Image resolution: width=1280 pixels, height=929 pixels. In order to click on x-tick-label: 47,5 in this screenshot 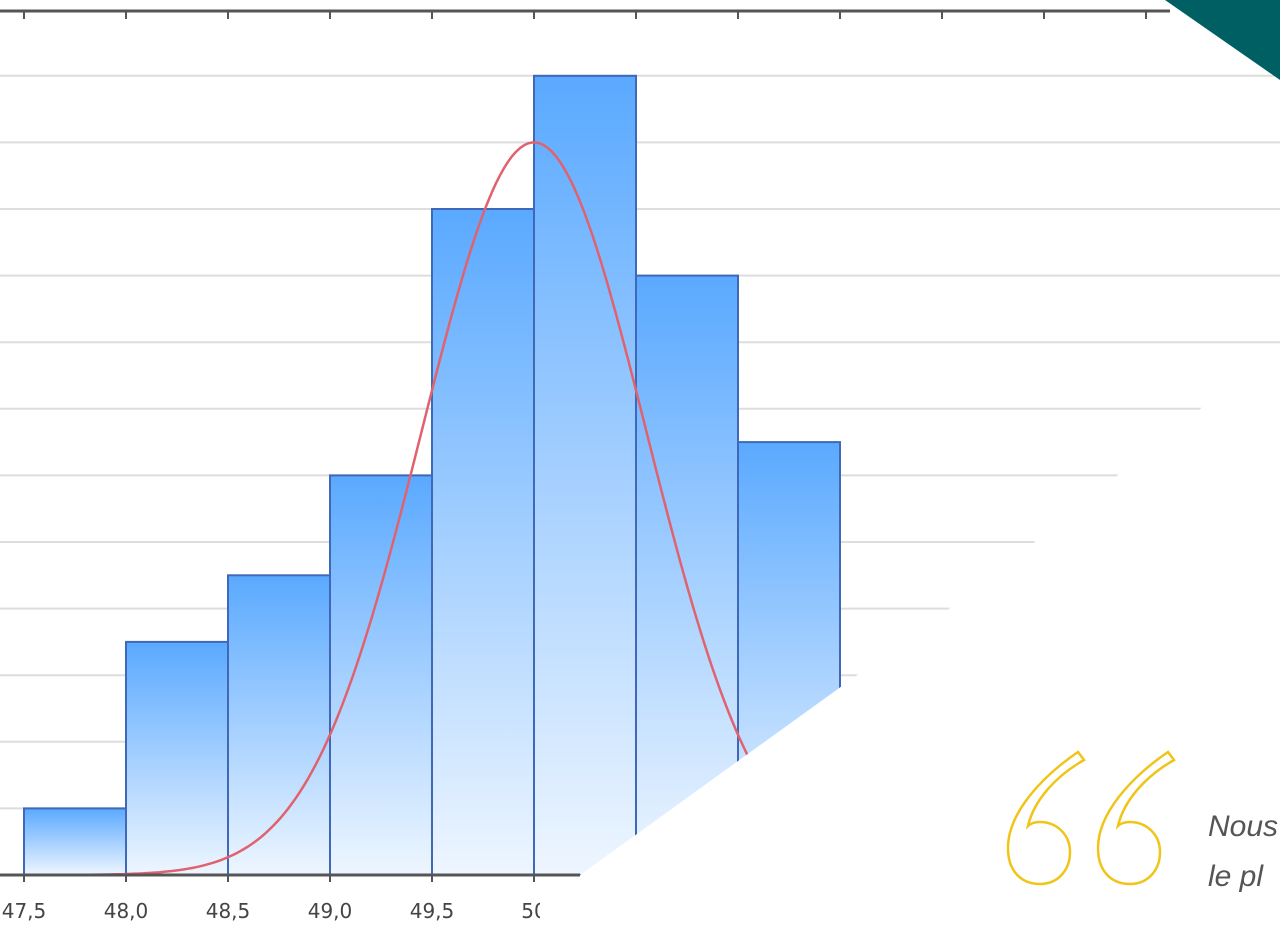, I will do `click(24, 911)`.